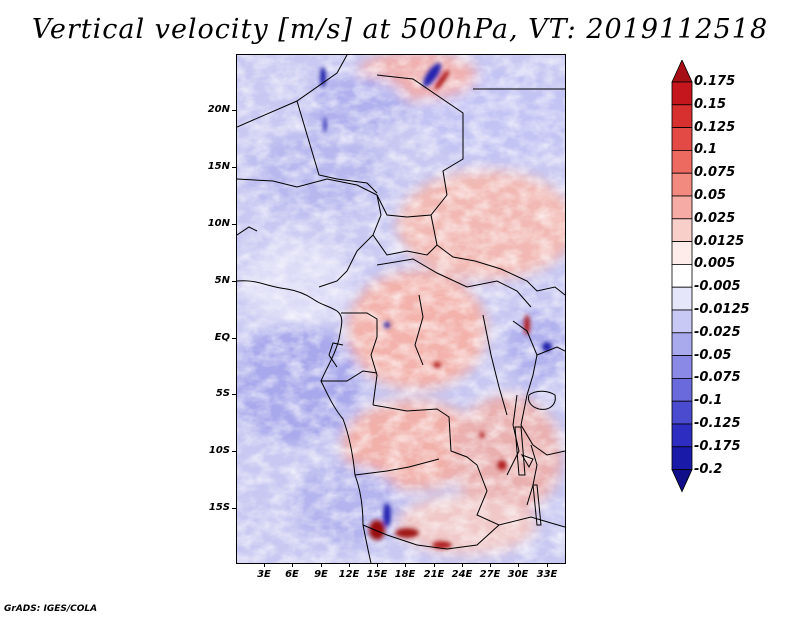 Image resolution: width=800 pixels, height=618 pixels. Describe the element at coordinates (462, 574) in the screenshot. I see `lon-label-24e: 24E` at that location.